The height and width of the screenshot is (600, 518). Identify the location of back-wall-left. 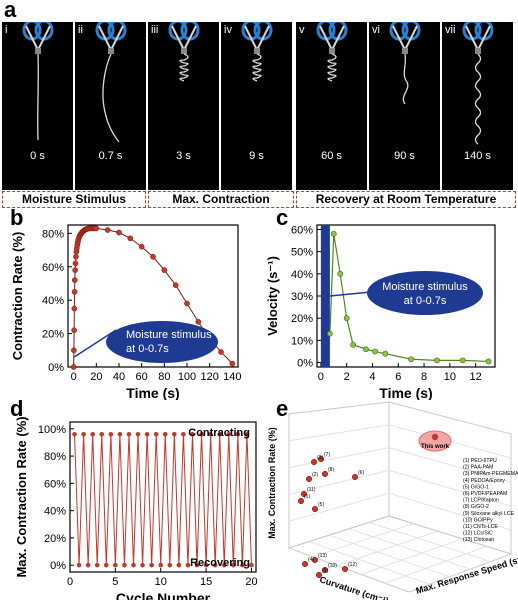
(339, 475).